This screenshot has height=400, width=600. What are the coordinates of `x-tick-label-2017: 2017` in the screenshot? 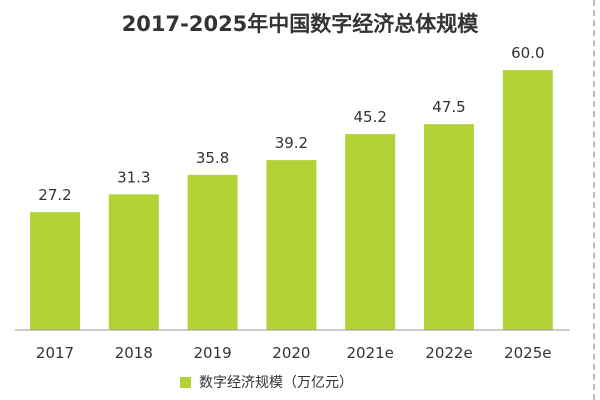 It's located at (55, 353).